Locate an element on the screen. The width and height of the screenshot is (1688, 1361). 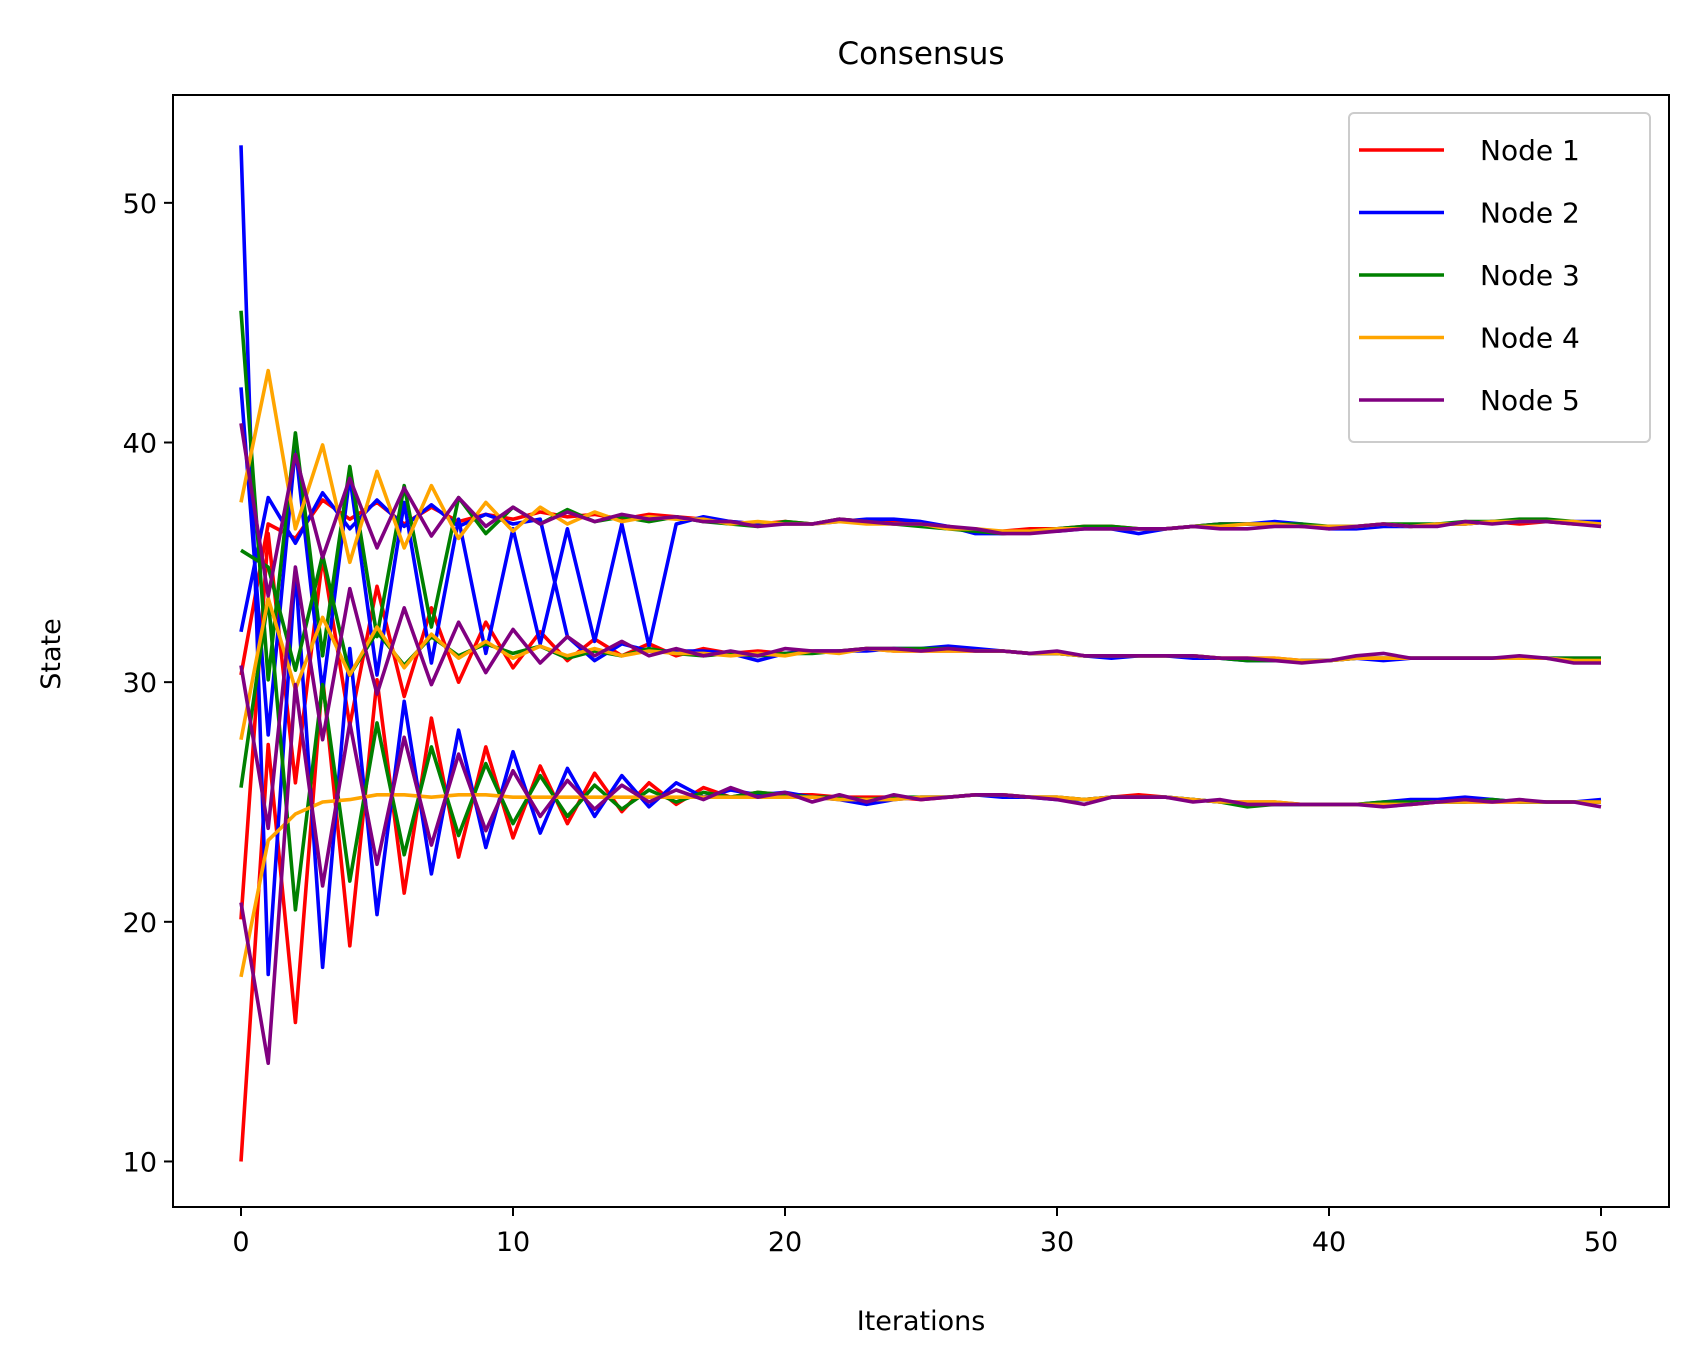
x-axis-label: Iterations is located at coordinates (921, 1321).